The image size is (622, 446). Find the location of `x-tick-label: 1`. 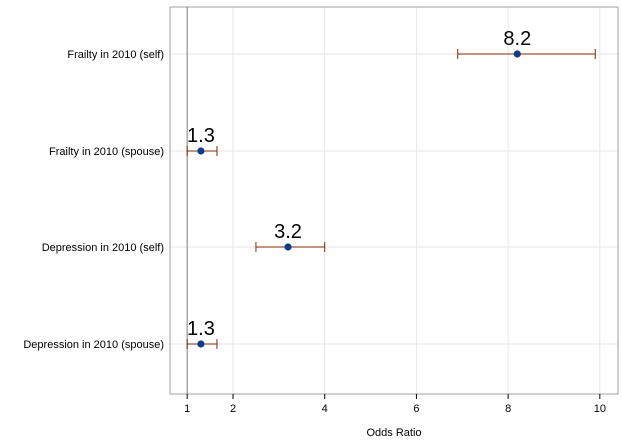

x-tick-label: 1 is located at coordinates (187, 409).